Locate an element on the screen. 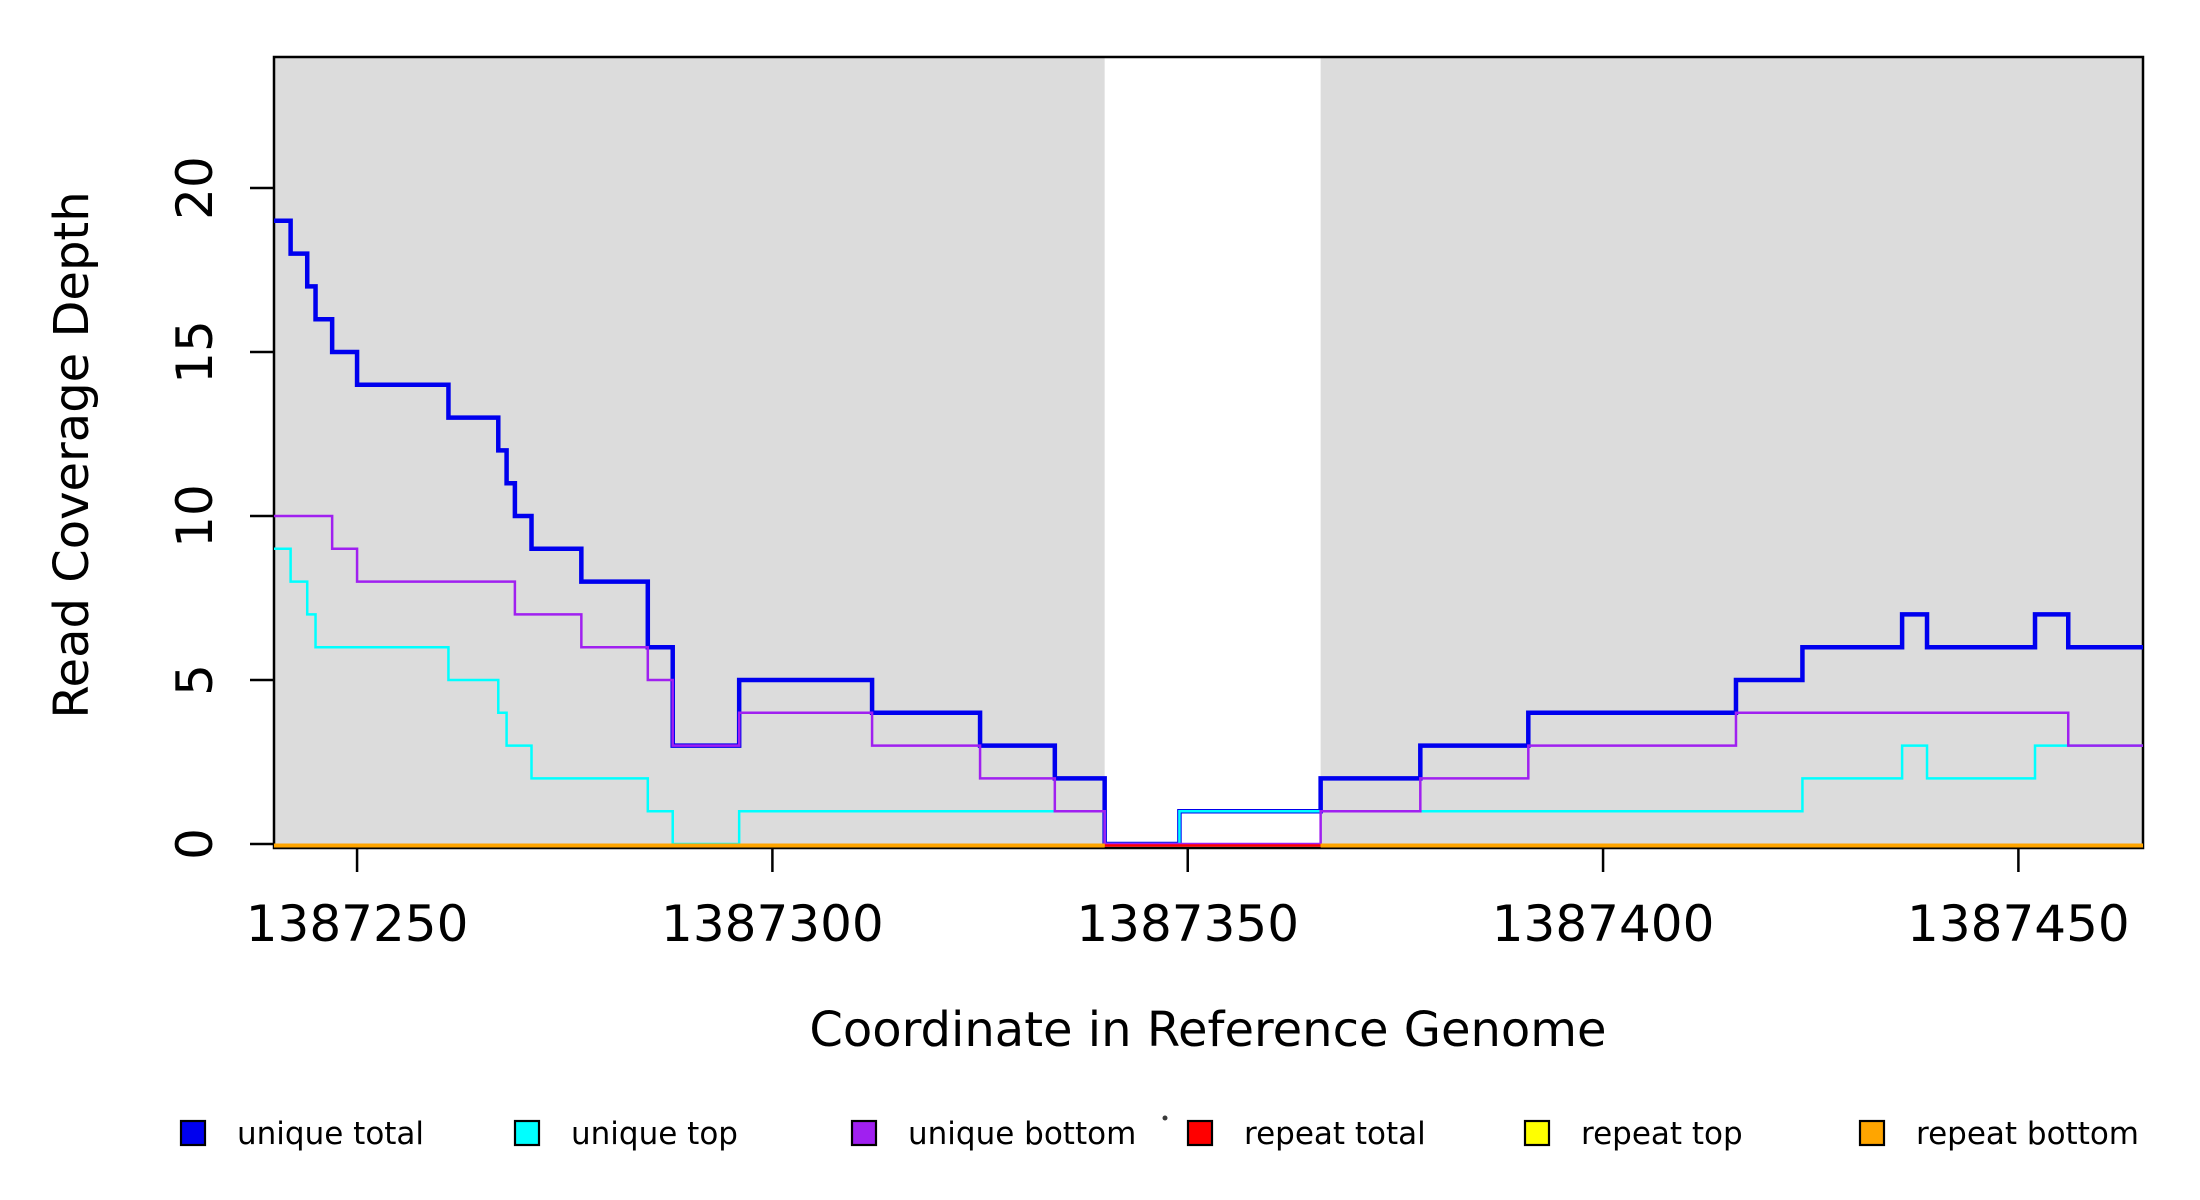 Image resolution: width=2200 pixels, height=1200 pixels. x-tick-label: 1387400 is located at coordinates (1603, 924).